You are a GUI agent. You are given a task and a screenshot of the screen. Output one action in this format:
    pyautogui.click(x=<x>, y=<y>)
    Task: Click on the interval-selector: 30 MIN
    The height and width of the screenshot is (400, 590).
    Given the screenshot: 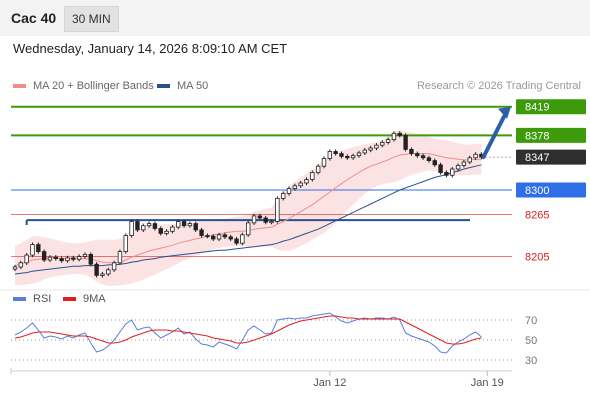 What is the action you would take?
    pyautogui.click(x=91, y=19)
    